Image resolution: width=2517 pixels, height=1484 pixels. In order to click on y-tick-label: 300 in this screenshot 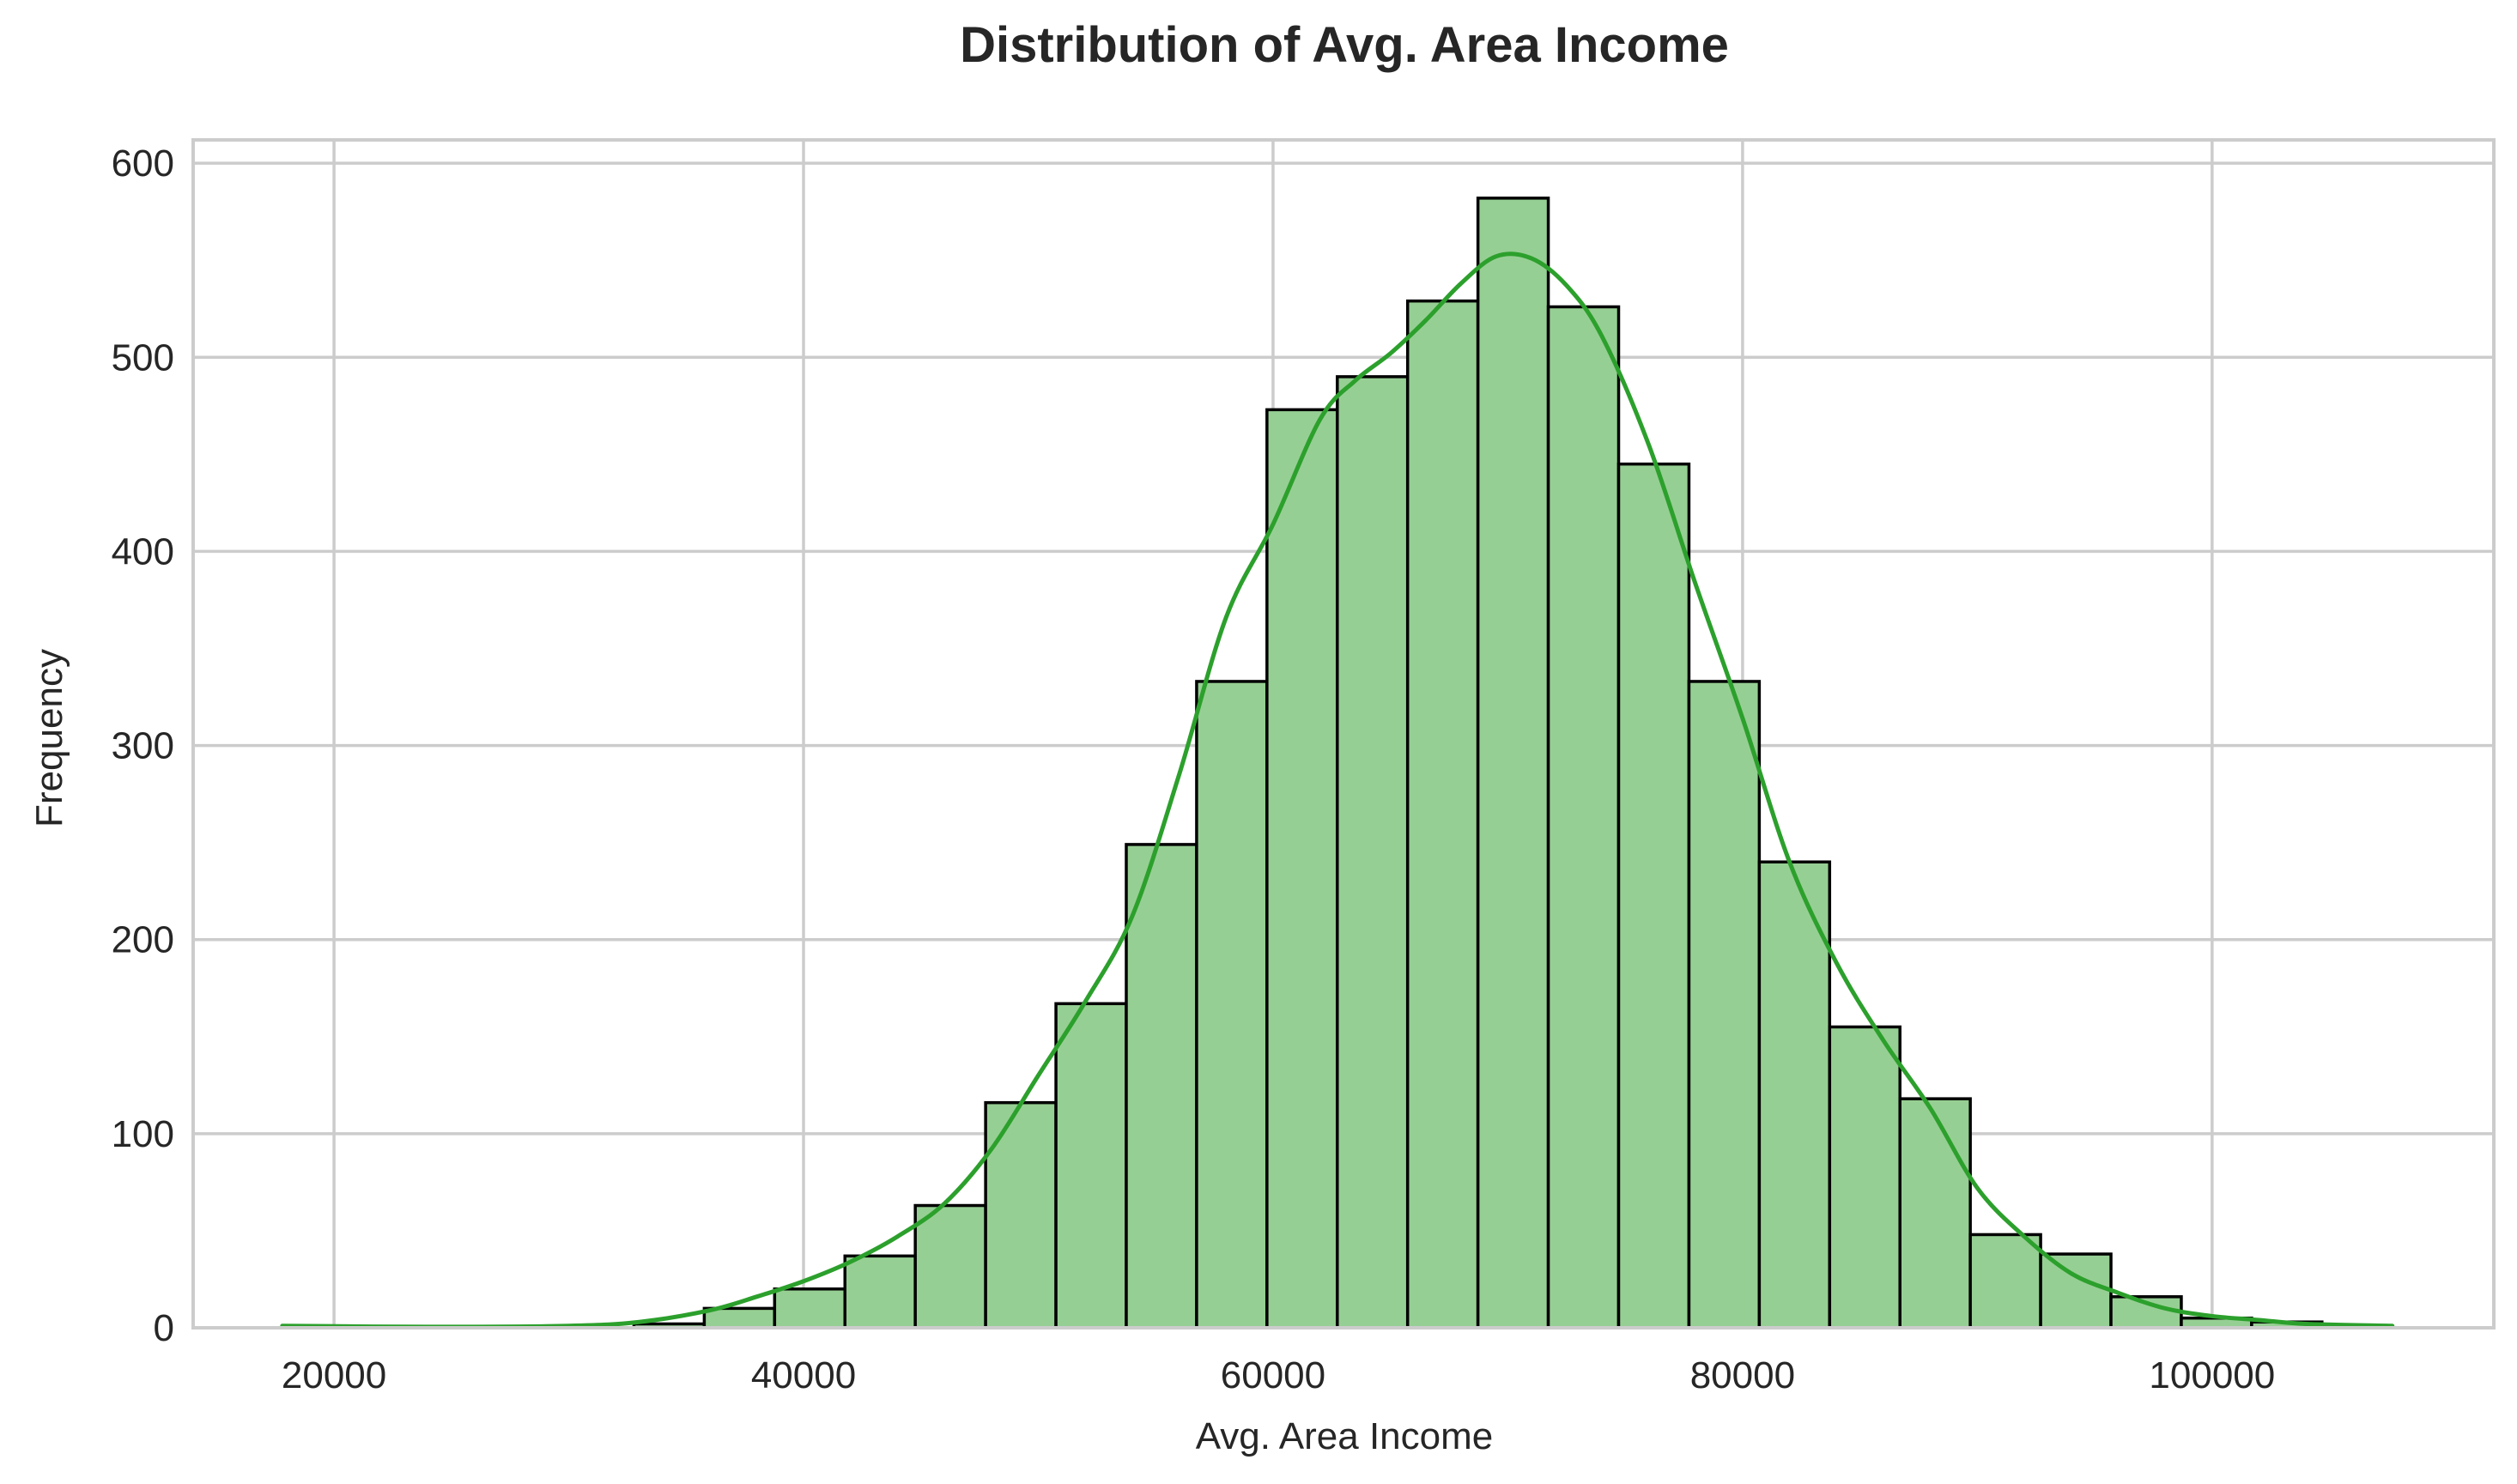, I will do `click(143, 746)`.